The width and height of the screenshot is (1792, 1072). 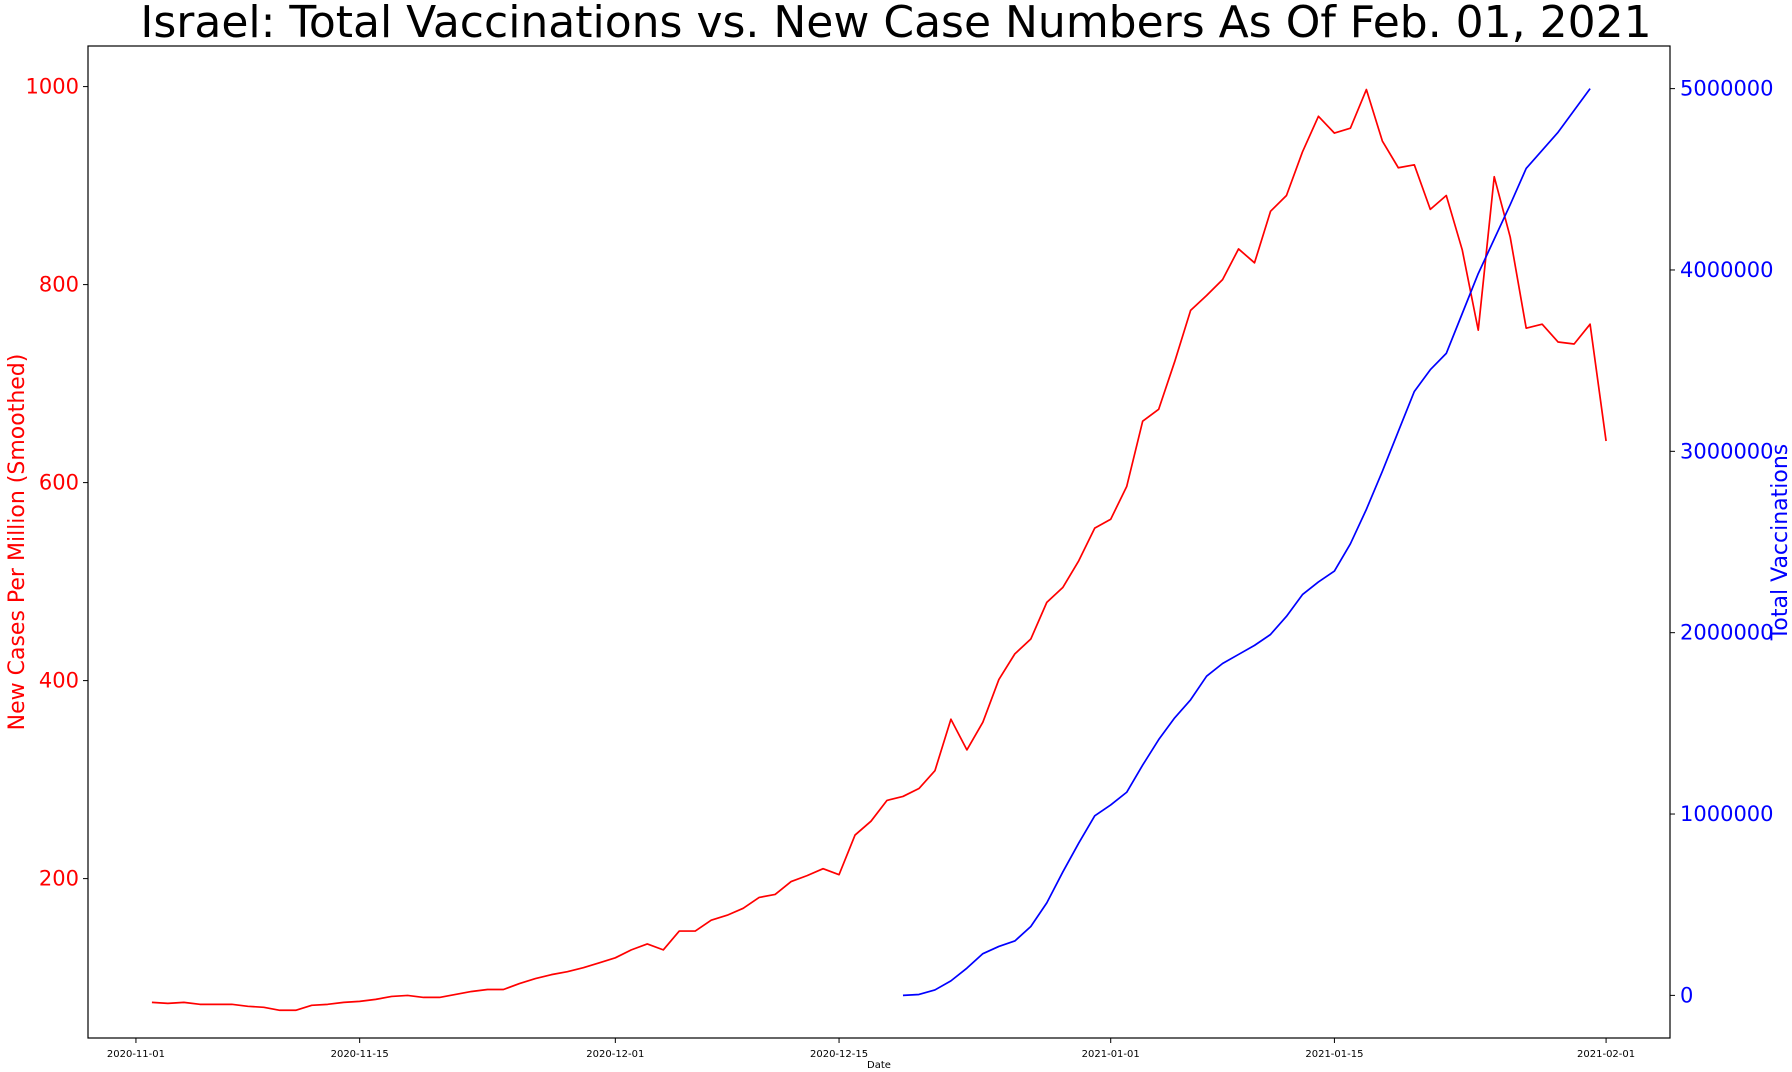 What do you see at coordinates (1727, 451) in the screenshot?
I see `right-tick-label: 3000000` at bounding box center [1727, 451].